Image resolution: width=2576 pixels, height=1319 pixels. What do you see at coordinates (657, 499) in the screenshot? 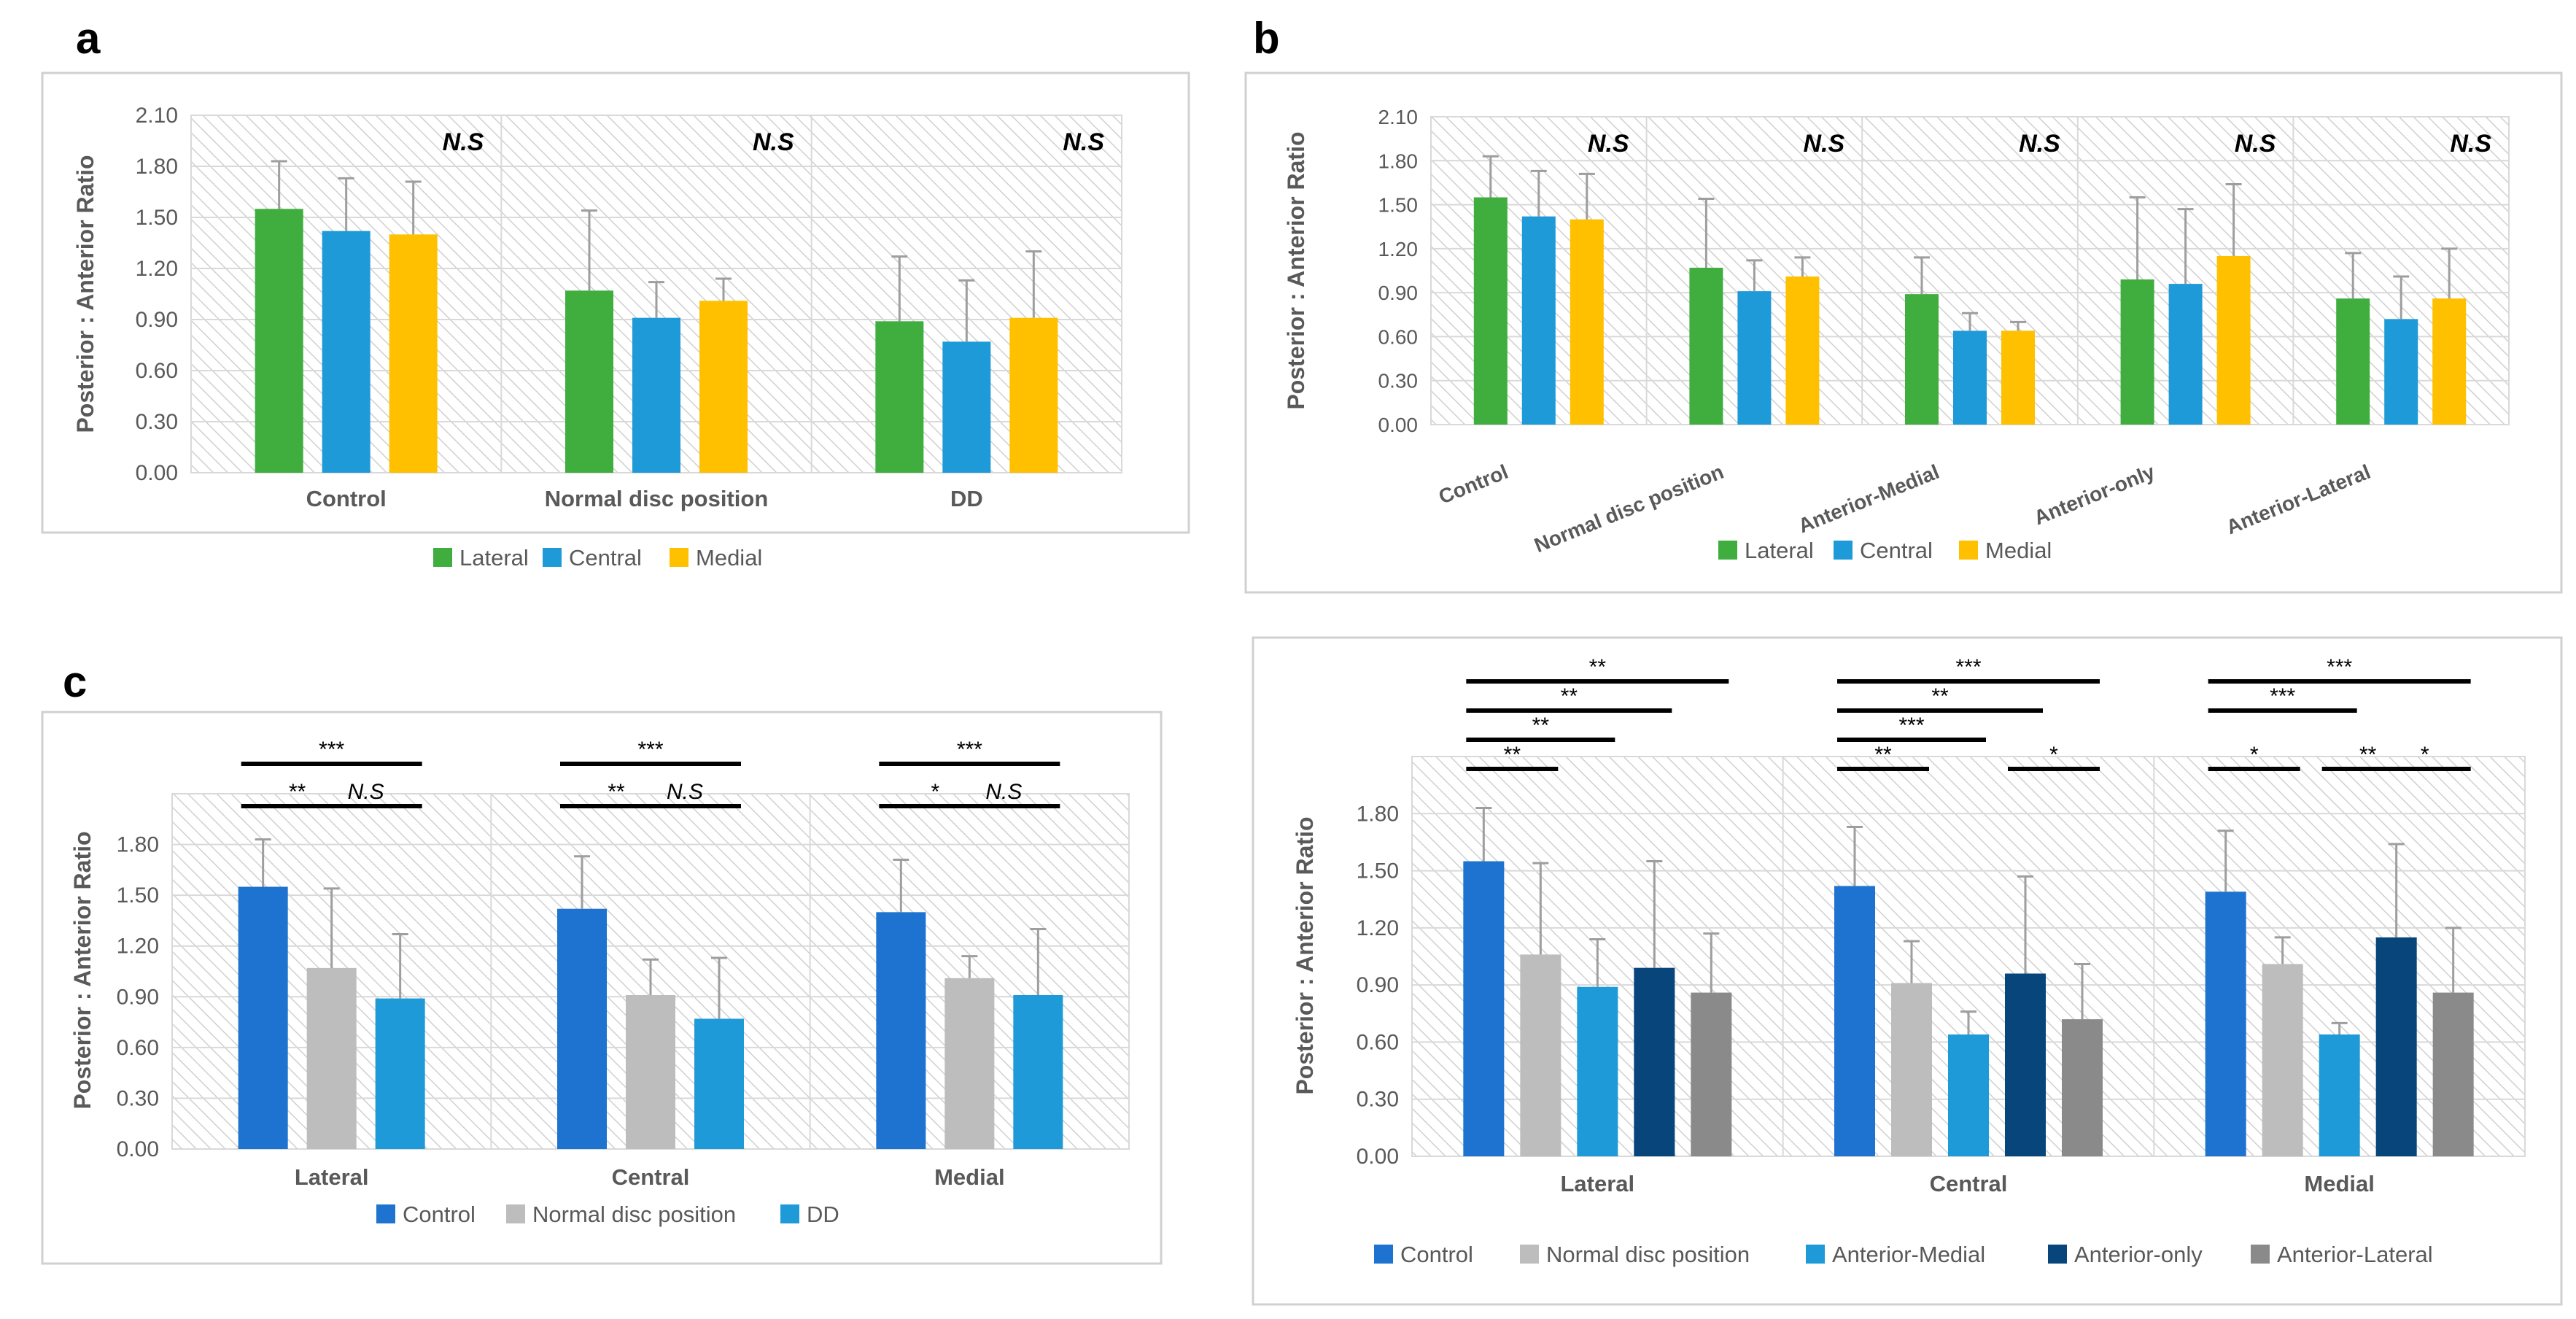
I see `x-category-label: Normal disc position` at bounding box center [657, 499].